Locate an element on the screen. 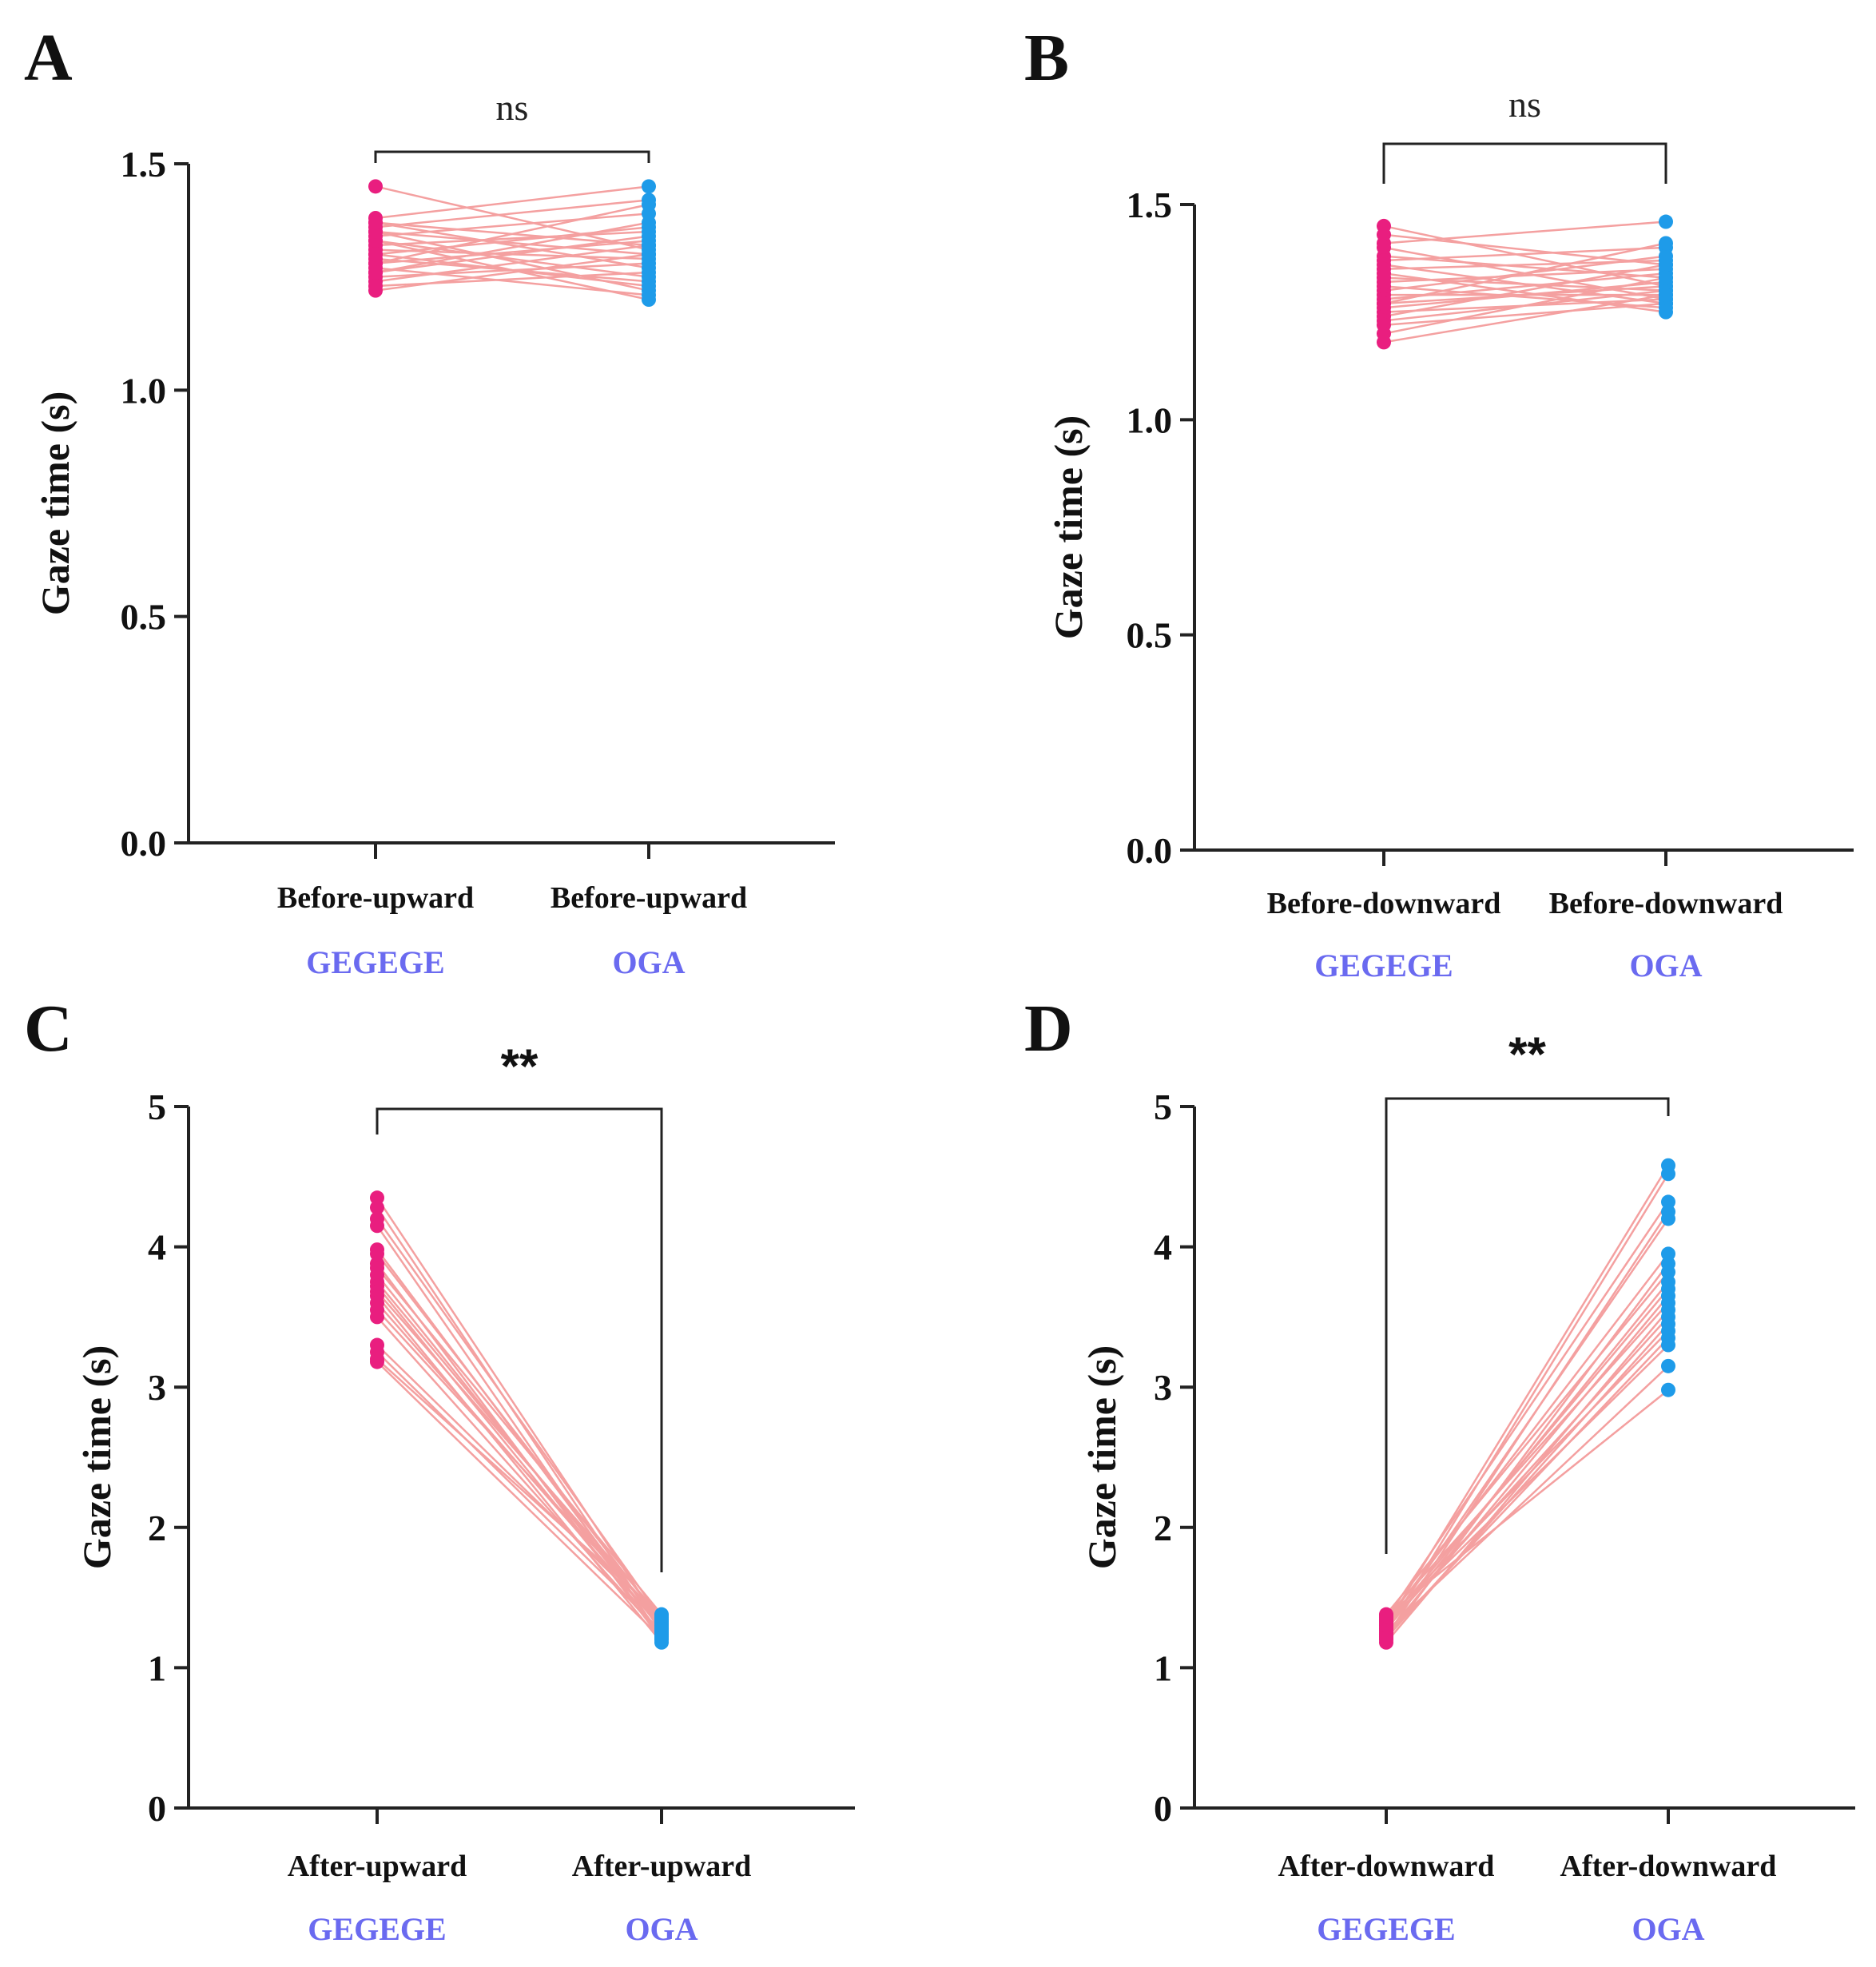 Image resolution: width=1876 pixels, height=1967 pixels. panel-letter: A is located at coordinates (48, 58).